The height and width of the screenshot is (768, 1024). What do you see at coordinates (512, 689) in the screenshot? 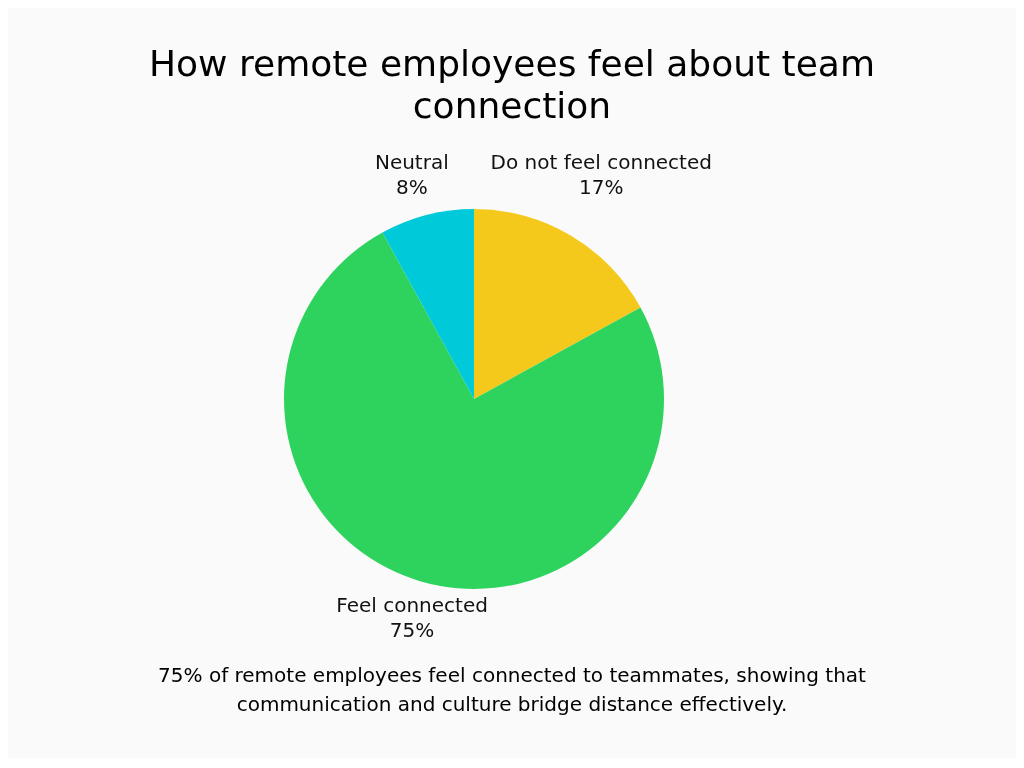
I see `text: 75% of remote employees feel connected to teammates, showing that communication and culture bridge distance effectively.` at bounding box center [512, 689].